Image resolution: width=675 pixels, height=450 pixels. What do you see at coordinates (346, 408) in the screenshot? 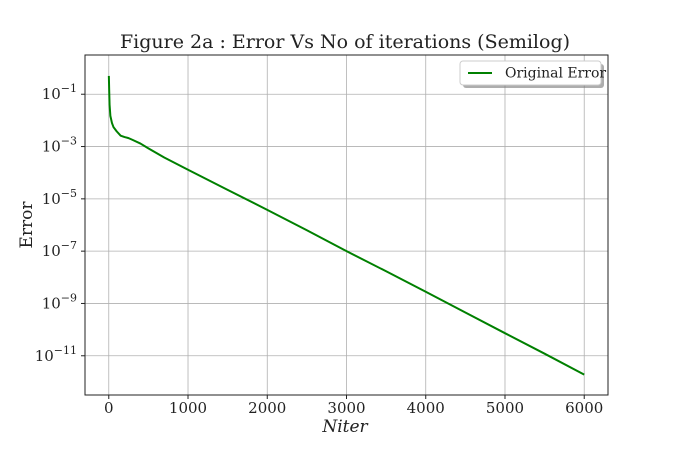
I see `x-tick-label: 3000` at bounding box center [346, 408].